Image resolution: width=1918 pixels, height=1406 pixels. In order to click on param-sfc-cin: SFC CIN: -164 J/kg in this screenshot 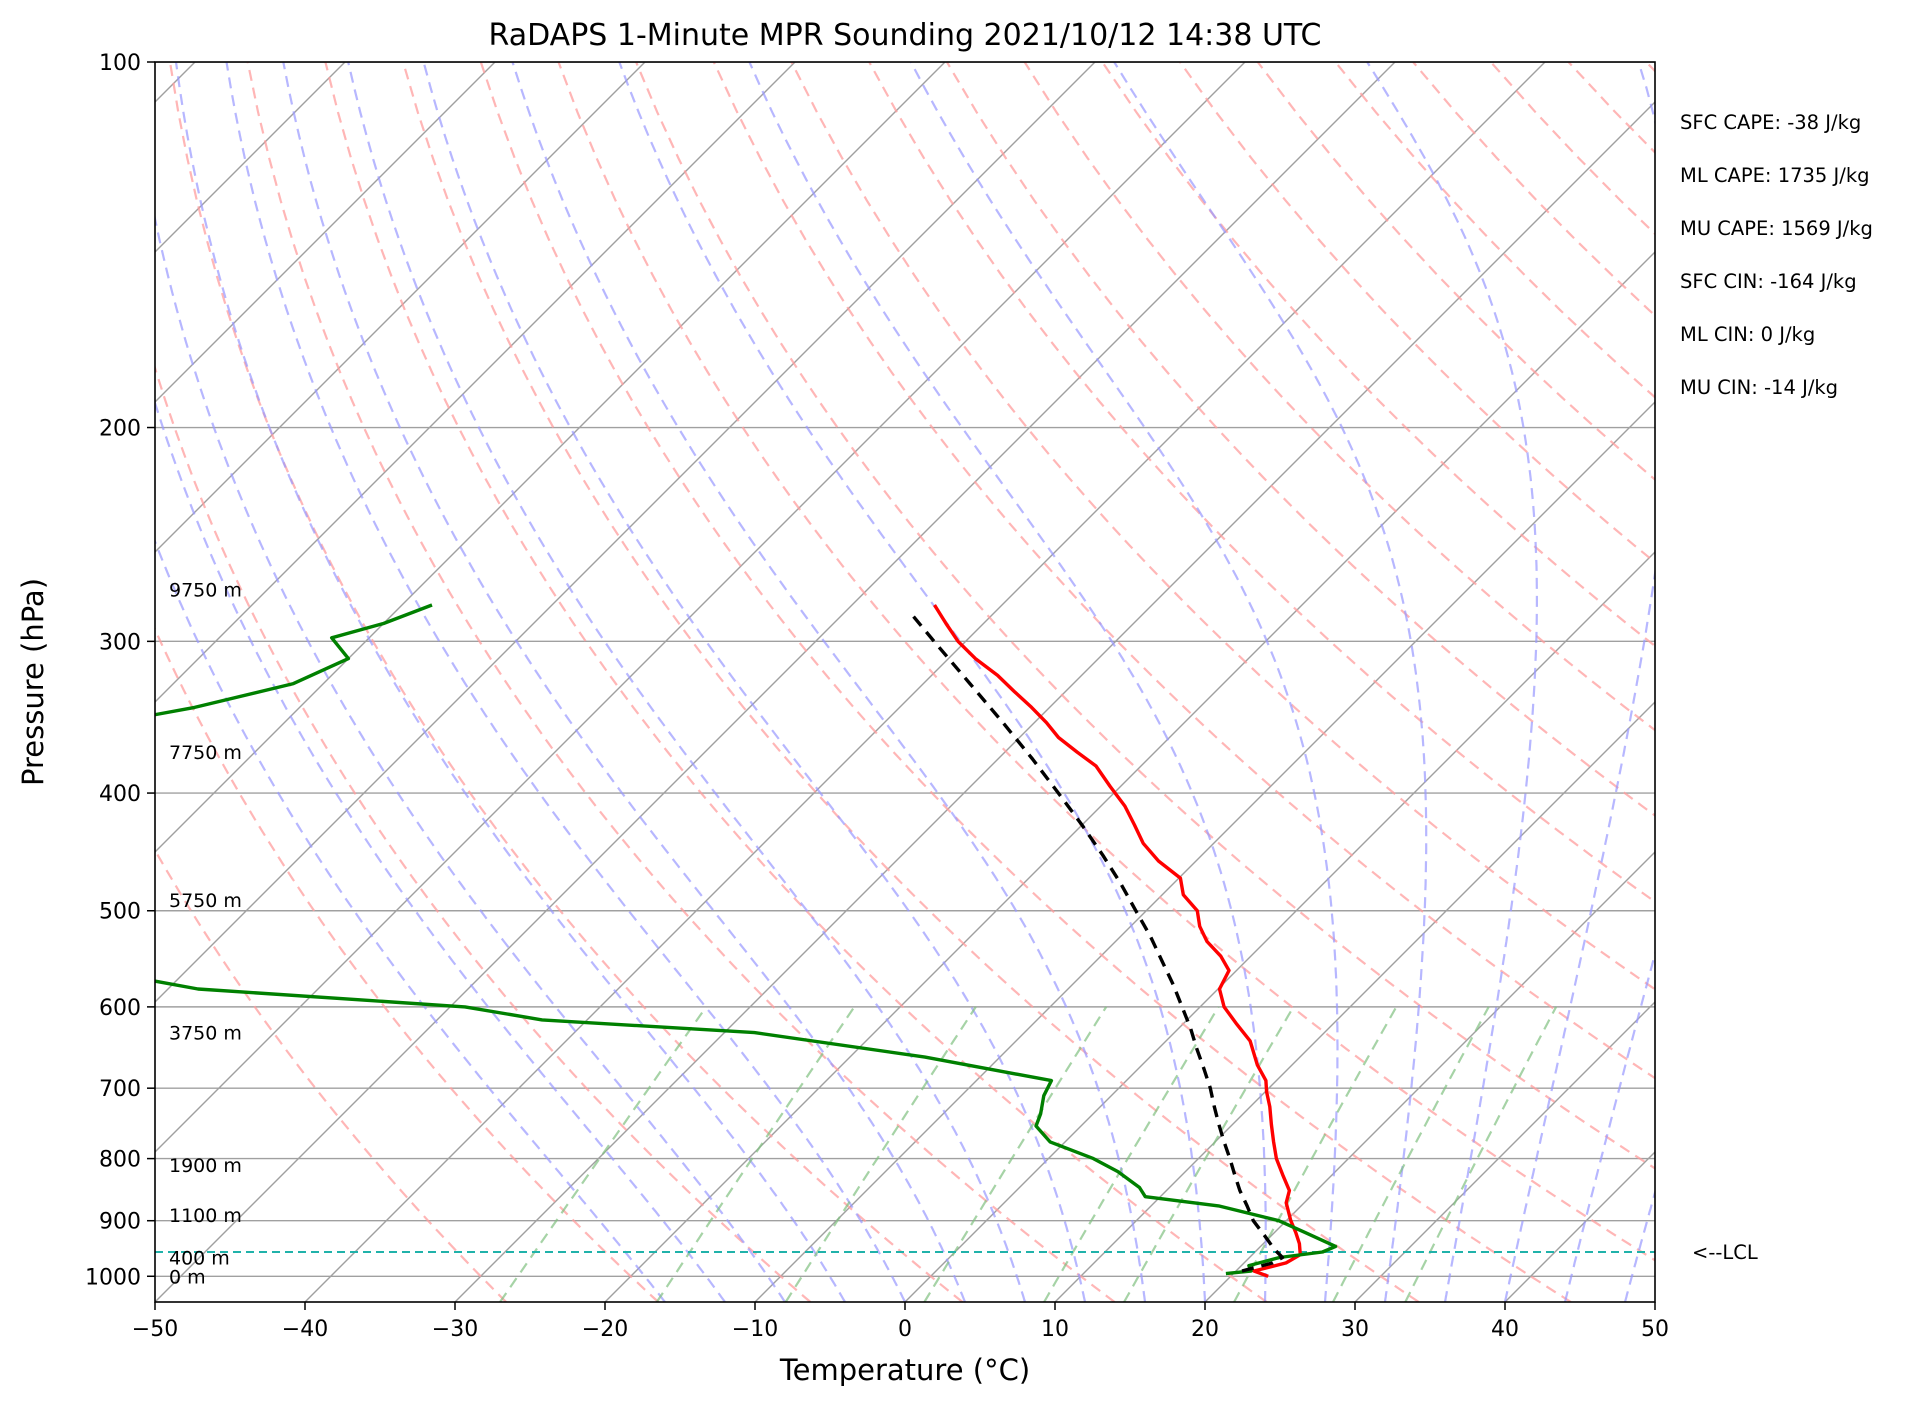, I will do `click(1768, 281)`.